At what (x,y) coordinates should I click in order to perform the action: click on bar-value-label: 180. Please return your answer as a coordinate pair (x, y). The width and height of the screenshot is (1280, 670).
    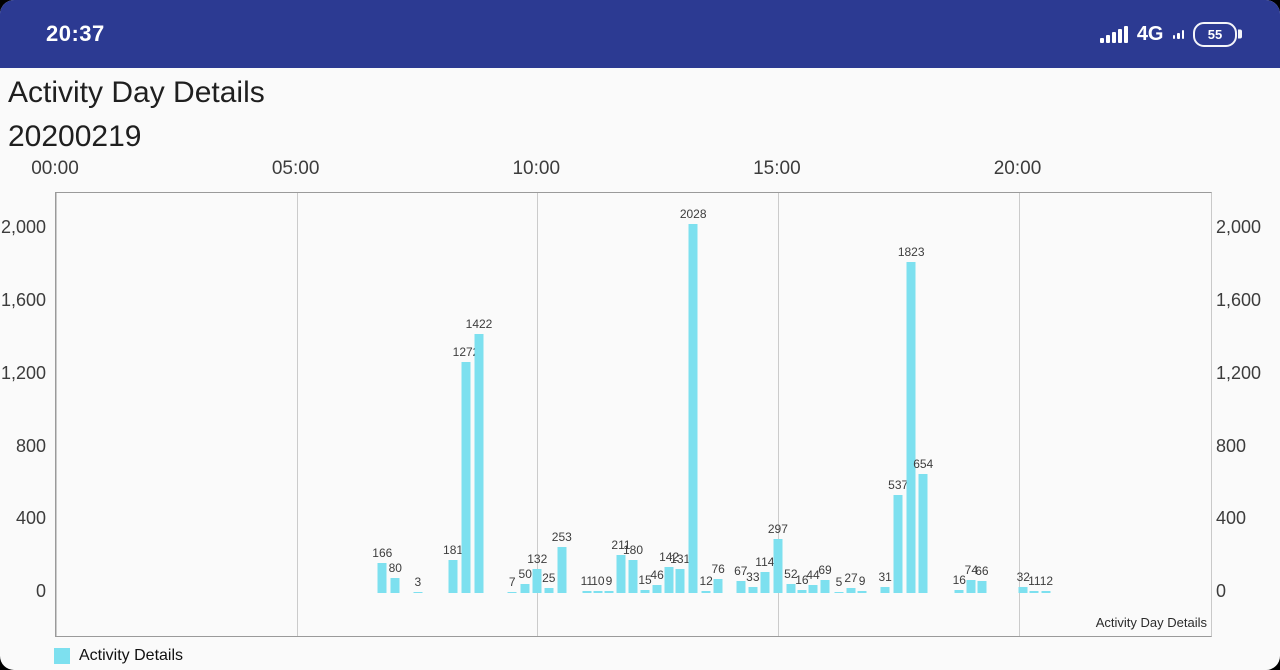
    Looking at the image, I should click on (633, 550).